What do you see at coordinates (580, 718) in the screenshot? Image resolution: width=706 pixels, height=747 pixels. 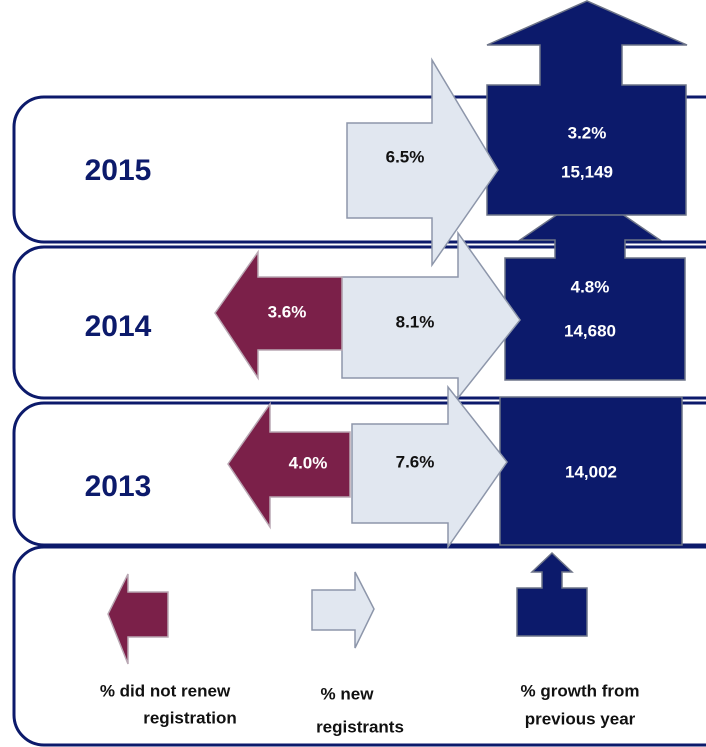 I see `legend-label: previous year` at bounding box center [580, 718].